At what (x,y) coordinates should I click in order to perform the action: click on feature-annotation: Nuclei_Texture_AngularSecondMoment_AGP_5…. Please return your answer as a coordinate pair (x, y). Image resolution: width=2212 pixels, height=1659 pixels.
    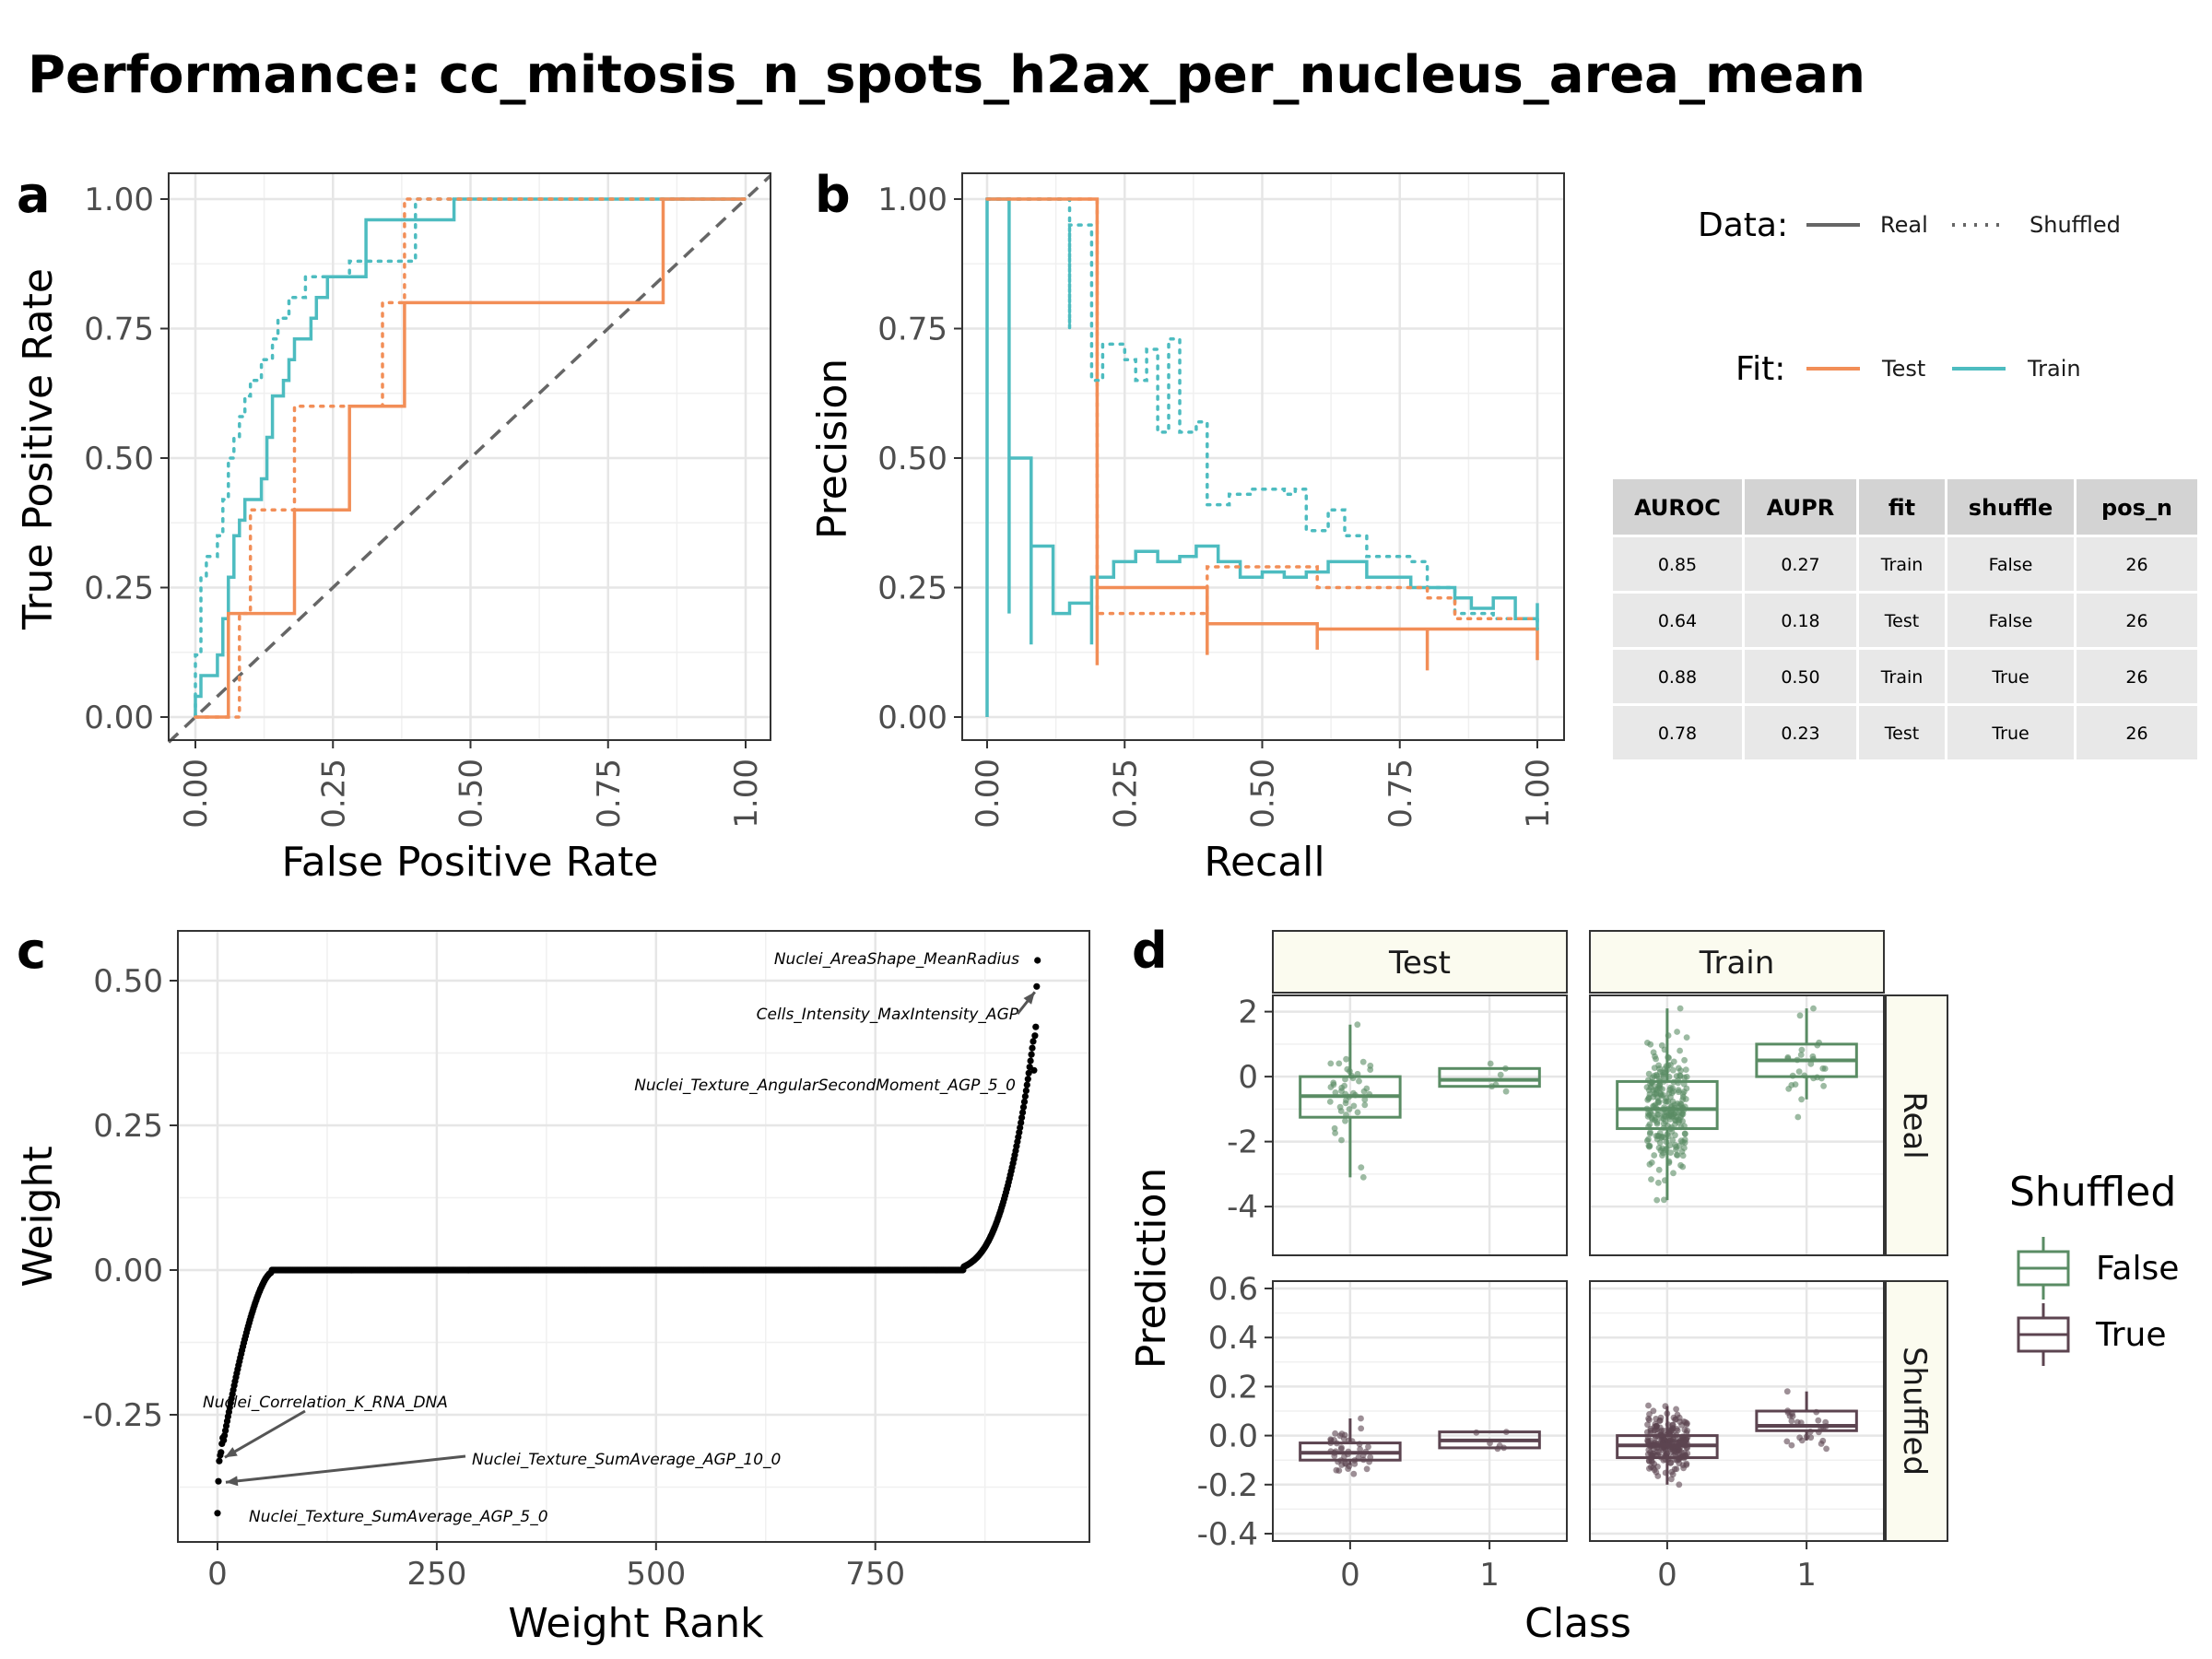
    Looking at the image, I should click on (825, 1086).